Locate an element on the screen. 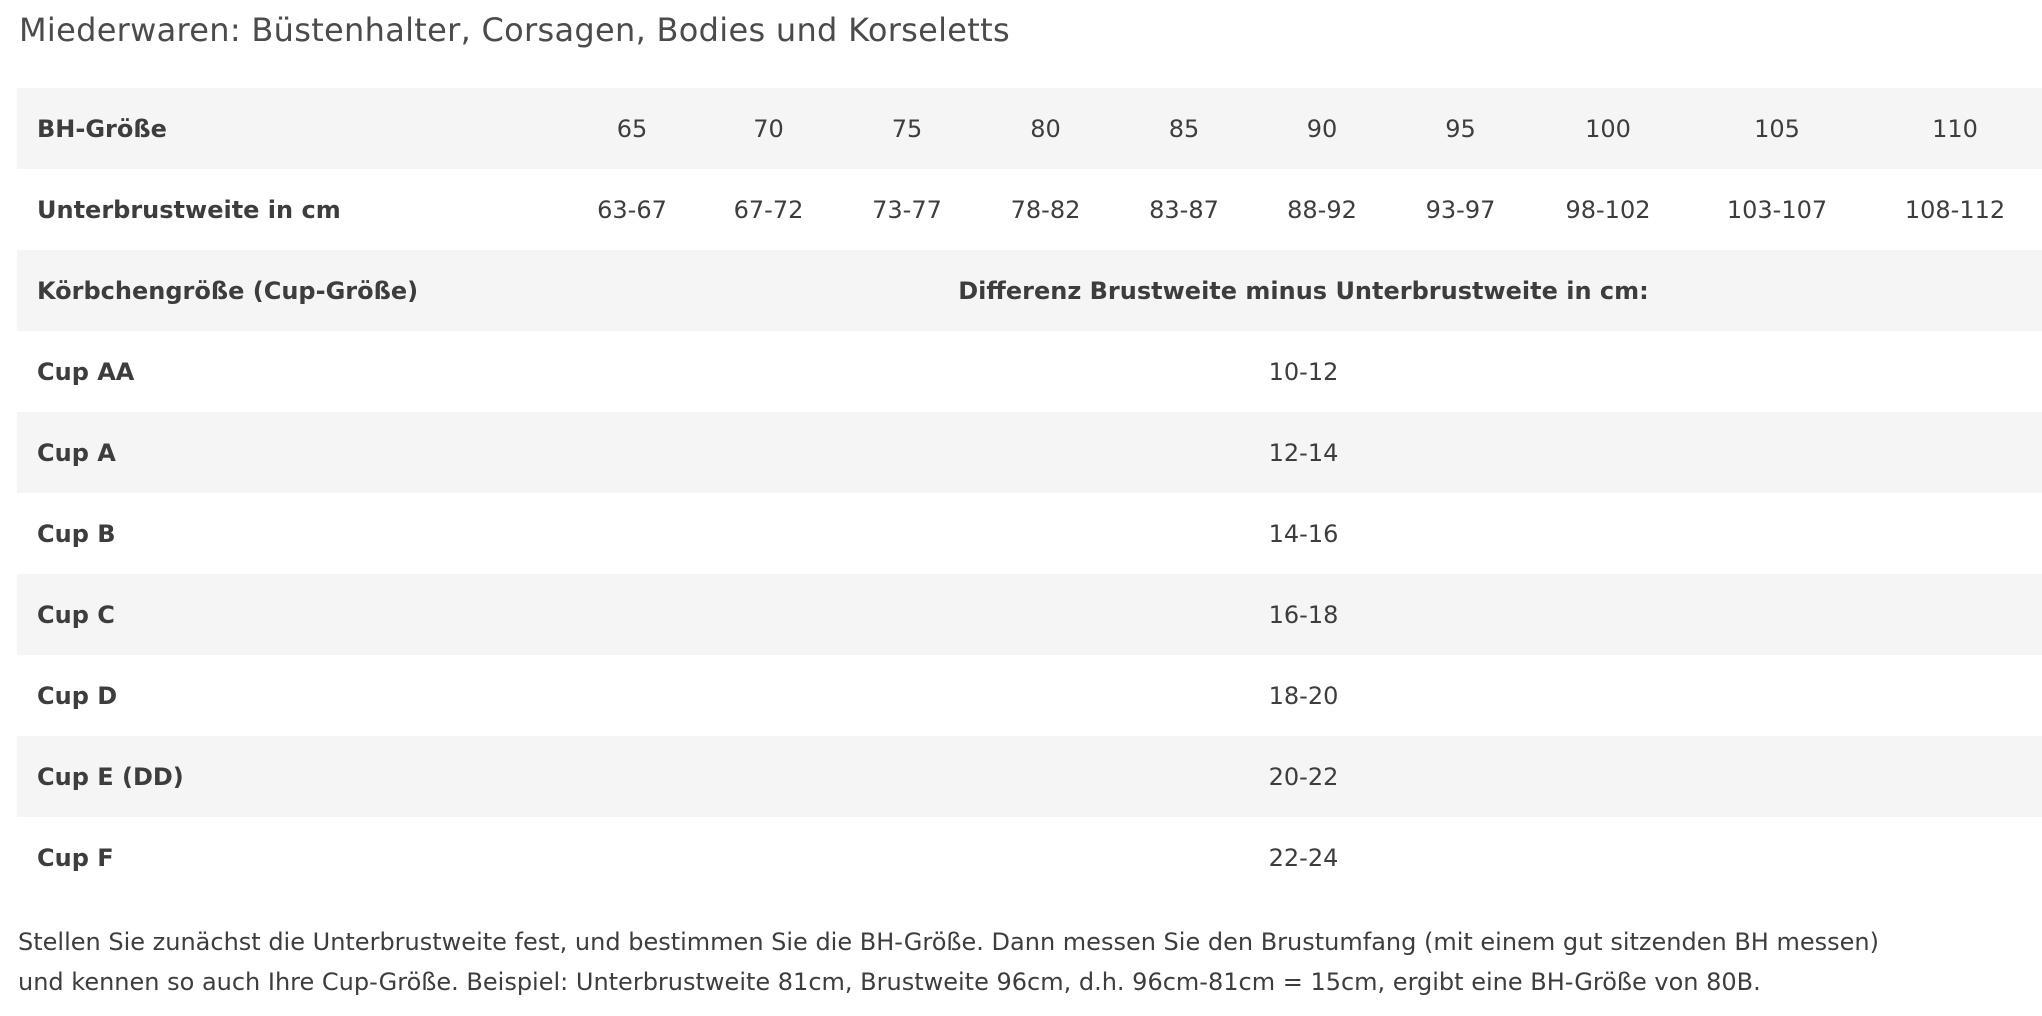 The width and height of the screenshot is (2042, 1016). cup-label: Cup F is located at coordinates (75, 857).